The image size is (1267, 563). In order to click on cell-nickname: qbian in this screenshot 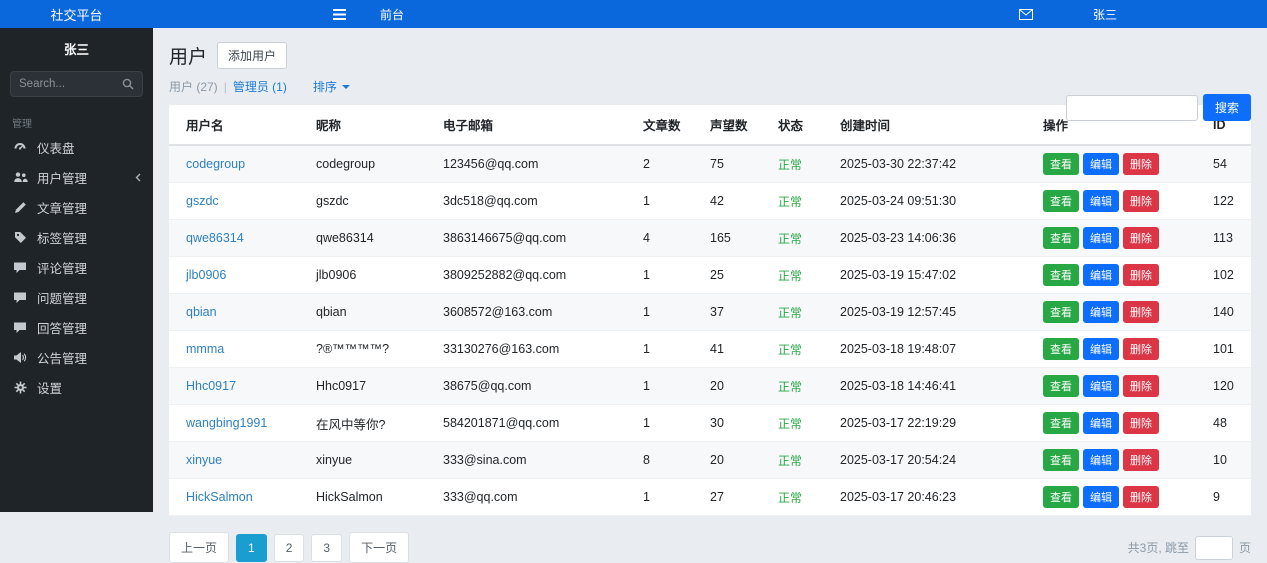, I will do `click(371, 312)`.